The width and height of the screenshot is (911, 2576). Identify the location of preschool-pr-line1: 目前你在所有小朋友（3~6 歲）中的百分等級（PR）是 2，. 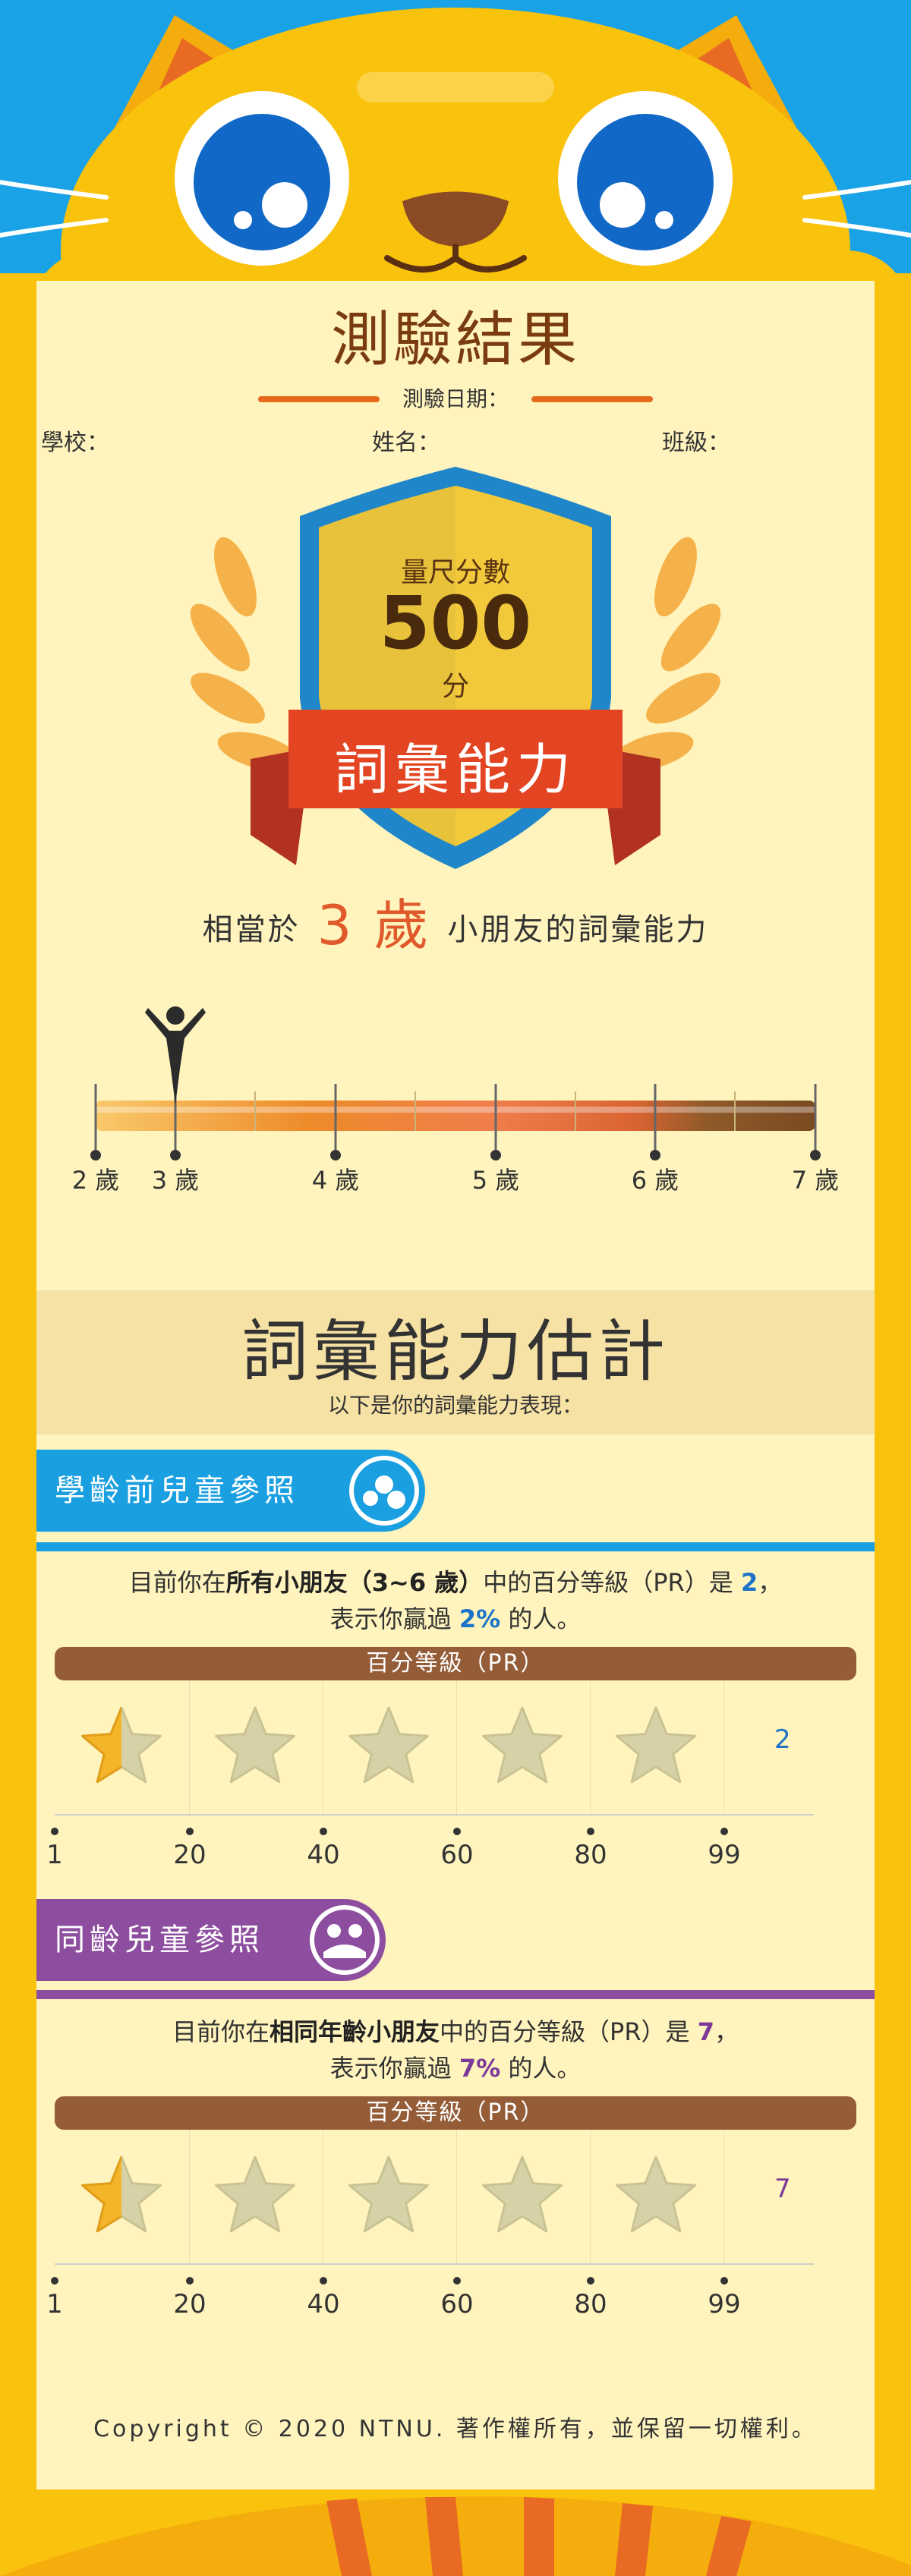
(455, 1581).